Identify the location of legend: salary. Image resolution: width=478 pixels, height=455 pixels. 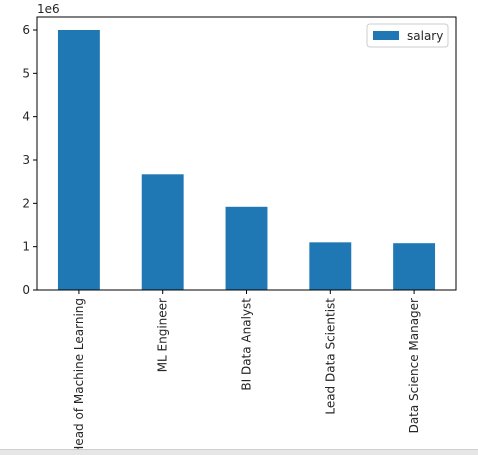
(407, 35).